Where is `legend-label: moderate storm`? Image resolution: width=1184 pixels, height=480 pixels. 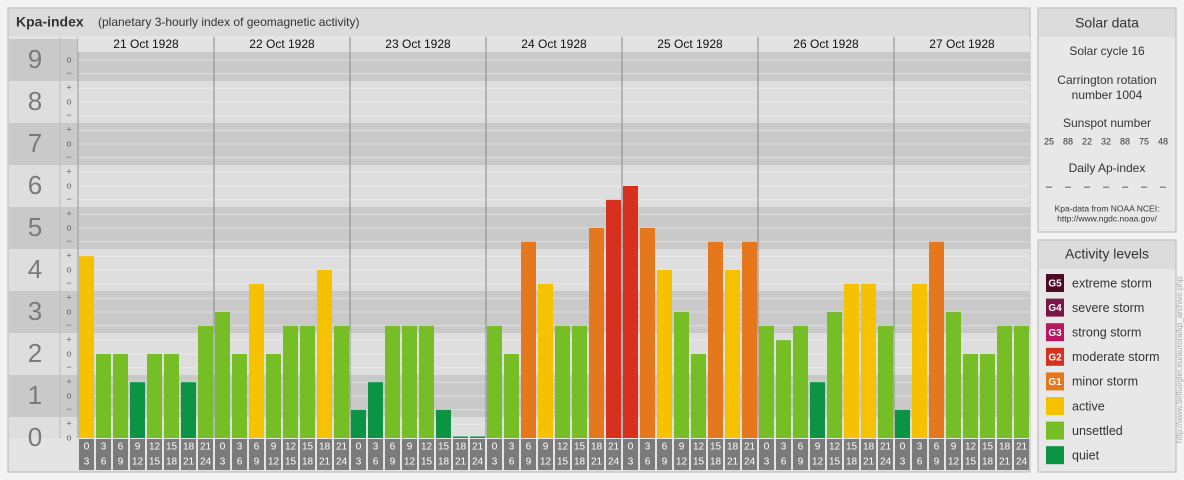
legend-label: moderate storm is located at coordinates (1116, 357).